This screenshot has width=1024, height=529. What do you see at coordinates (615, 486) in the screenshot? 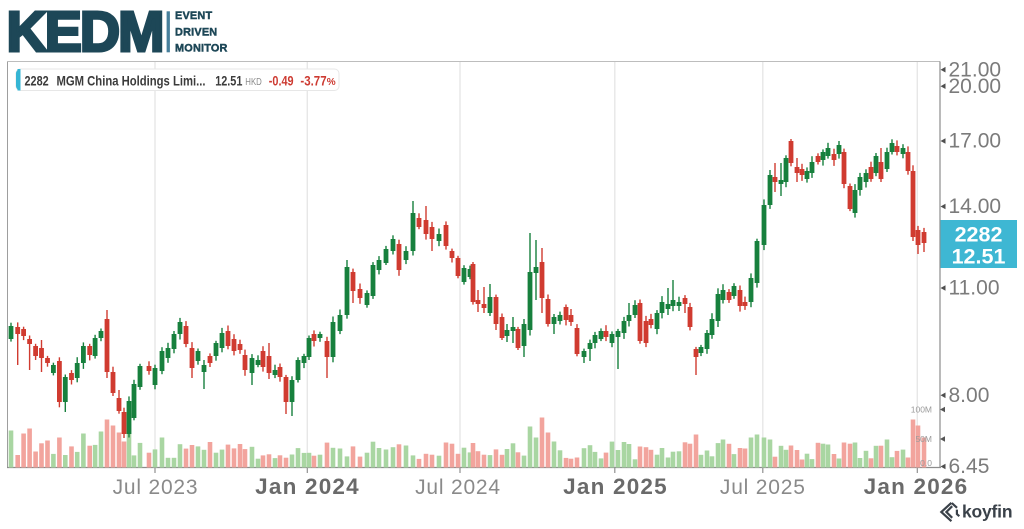
I see `svg-text: Jan 2025` at bounding box center [615, 486].